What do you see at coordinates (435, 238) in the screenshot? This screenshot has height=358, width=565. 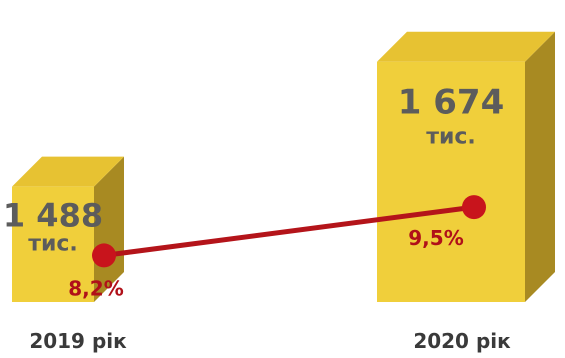 I see `percentage-label: 9,5%` at bounding box center [435, 238].